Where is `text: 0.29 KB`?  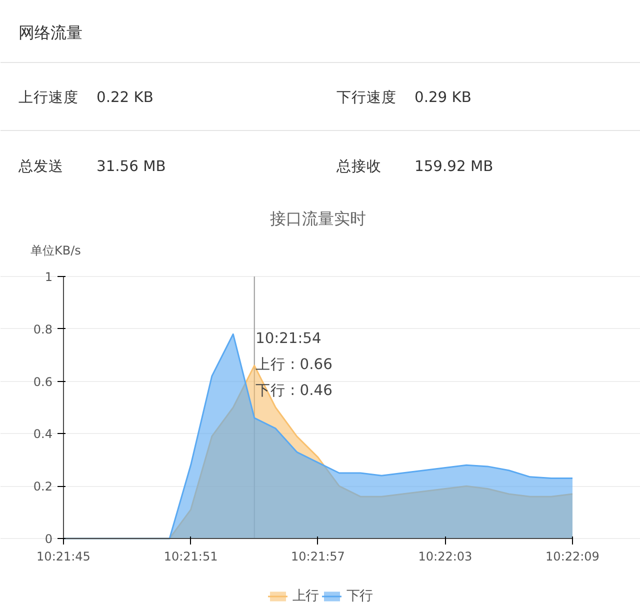 text: 0.29 KB is located at coordinates (443, 97).